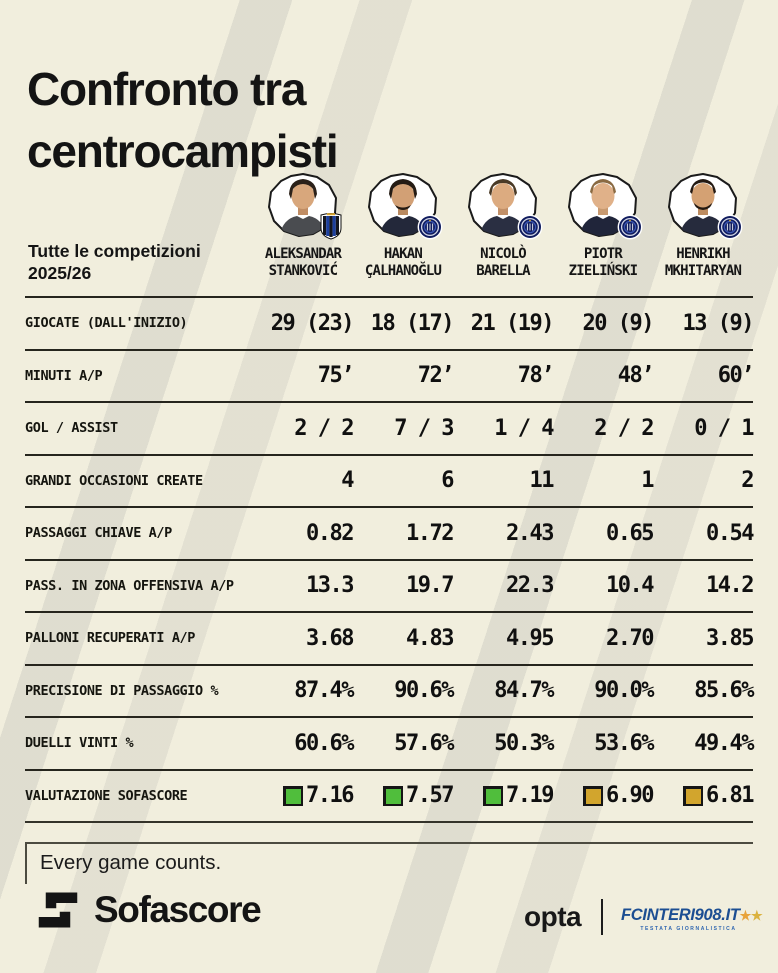 The height and width of the screenshot is (973, 778). I want to click on stat-value: 11, so click(542, 481).